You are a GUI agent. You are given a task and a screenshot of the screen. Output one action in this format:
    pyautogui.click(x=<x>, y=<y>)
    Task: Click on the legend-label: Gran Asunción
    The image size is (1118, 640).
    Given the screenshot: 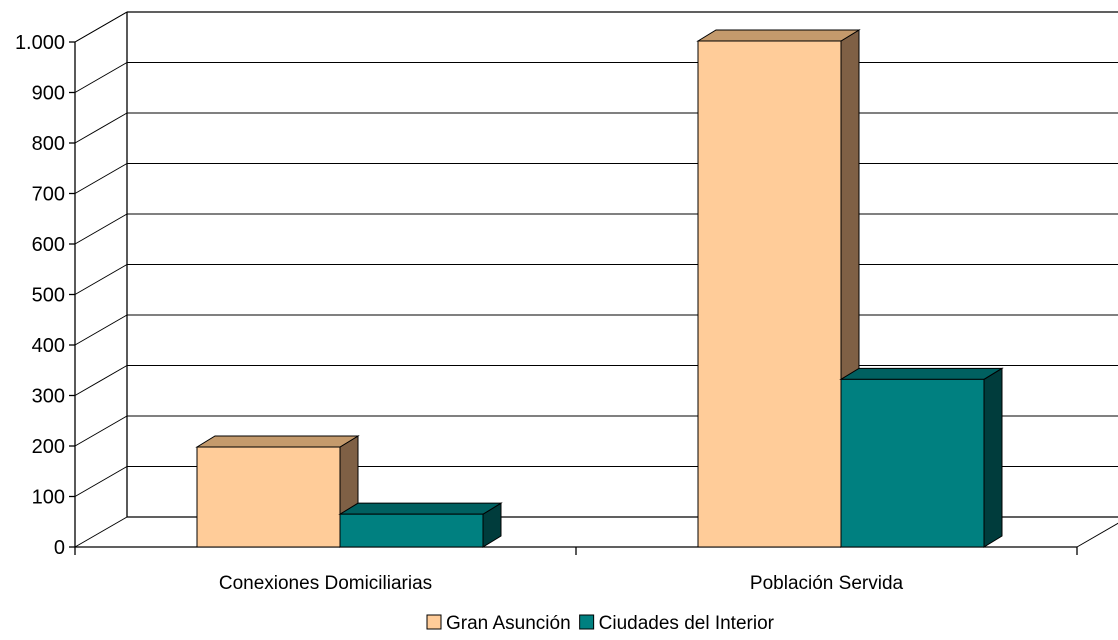 What is the action you would take?
    pyautogui.click(x=508, y=623)
    